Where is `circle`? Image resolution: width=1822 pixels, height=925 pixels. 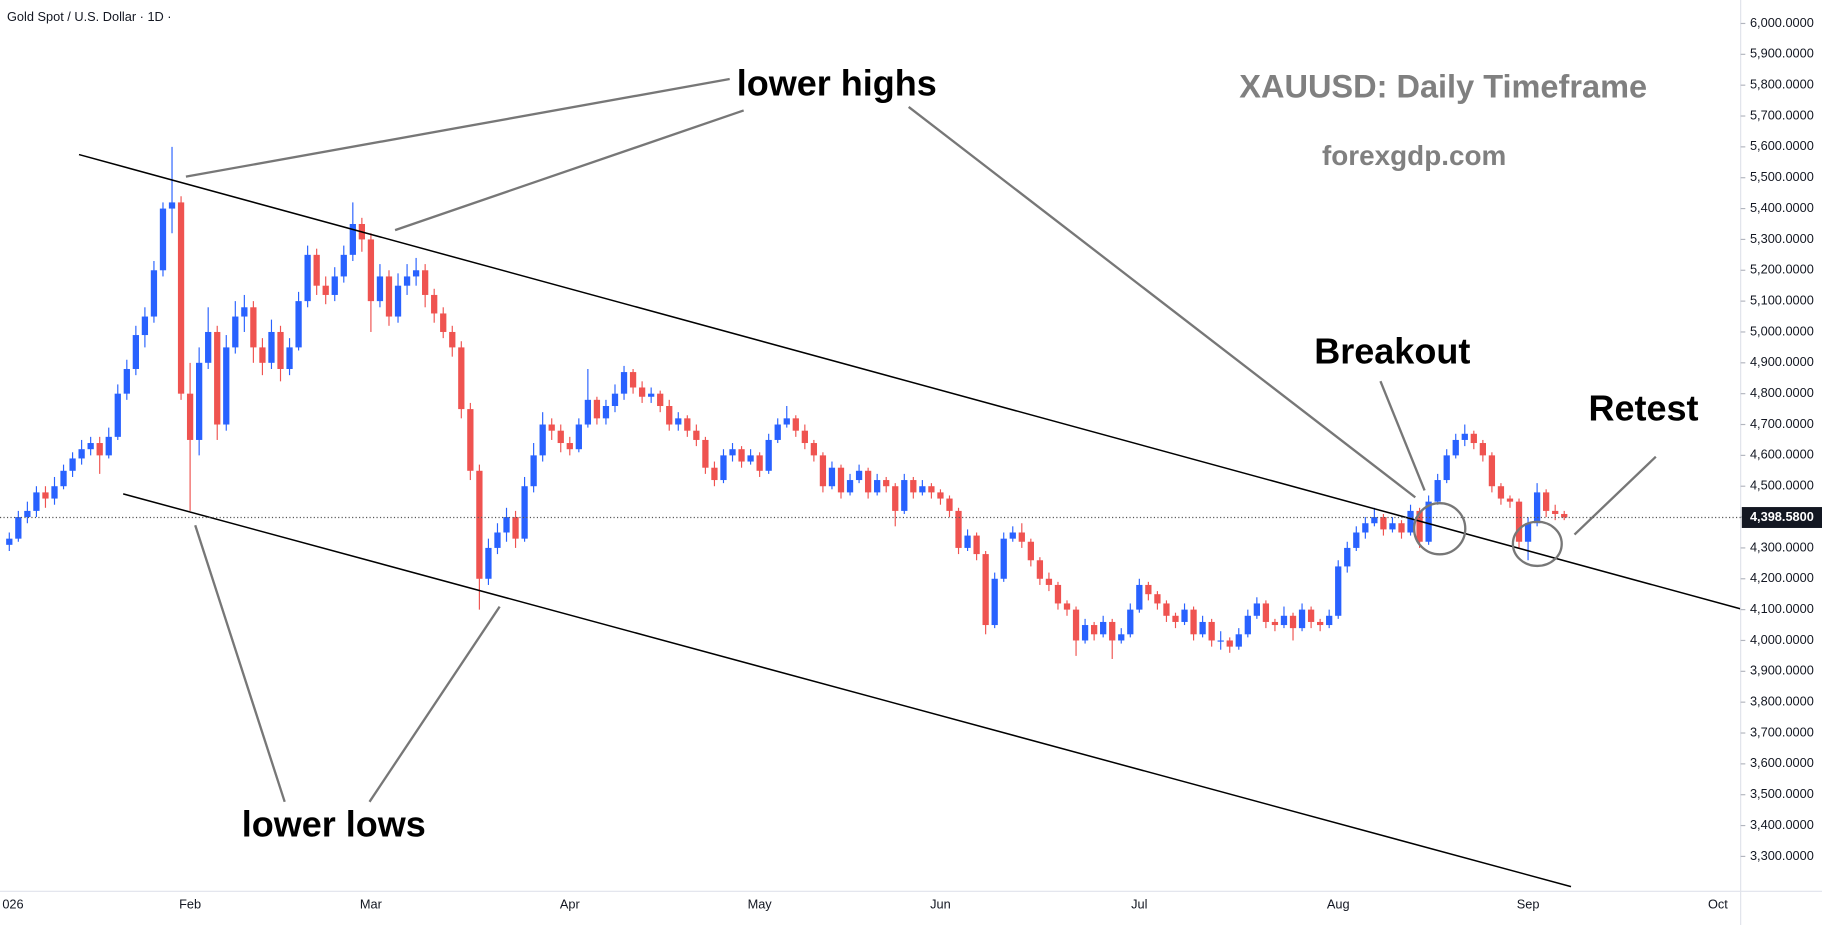 circle is located at coordinates (1439, 529).